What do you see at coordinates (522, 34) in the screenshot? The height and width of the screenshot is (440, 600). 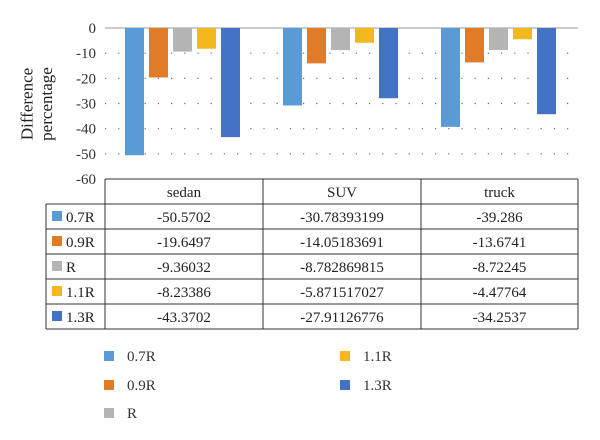 I see `bar-1.1R-truck` at bounding box center [522, 34].